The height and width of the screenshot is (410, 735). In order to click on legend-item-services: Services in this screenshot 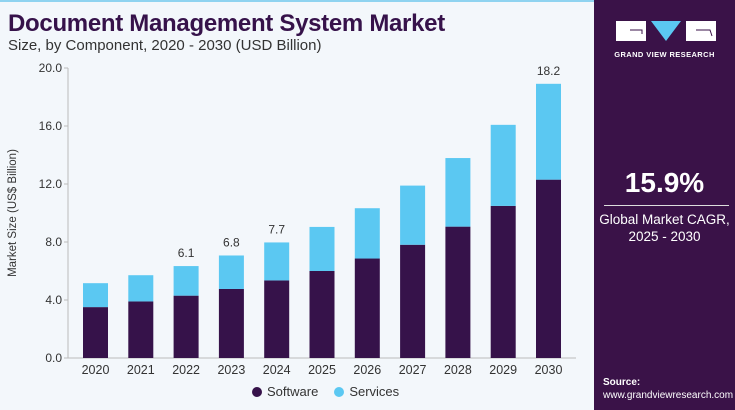, I will do `click(366, 391)`.